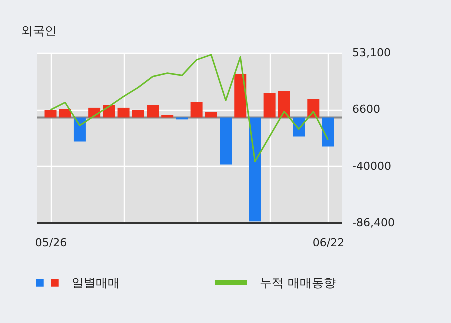 This screenshot has width=451, height=323. I want to click on y-tick-label: 6600, so click(366, 109).